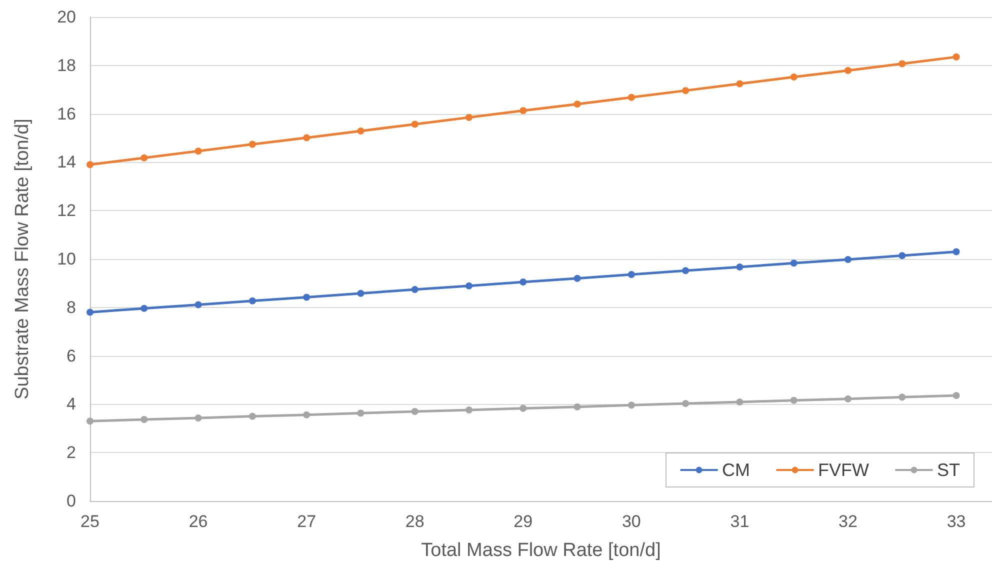  I want to click on y-tick-label: 8, so click(71, 307).